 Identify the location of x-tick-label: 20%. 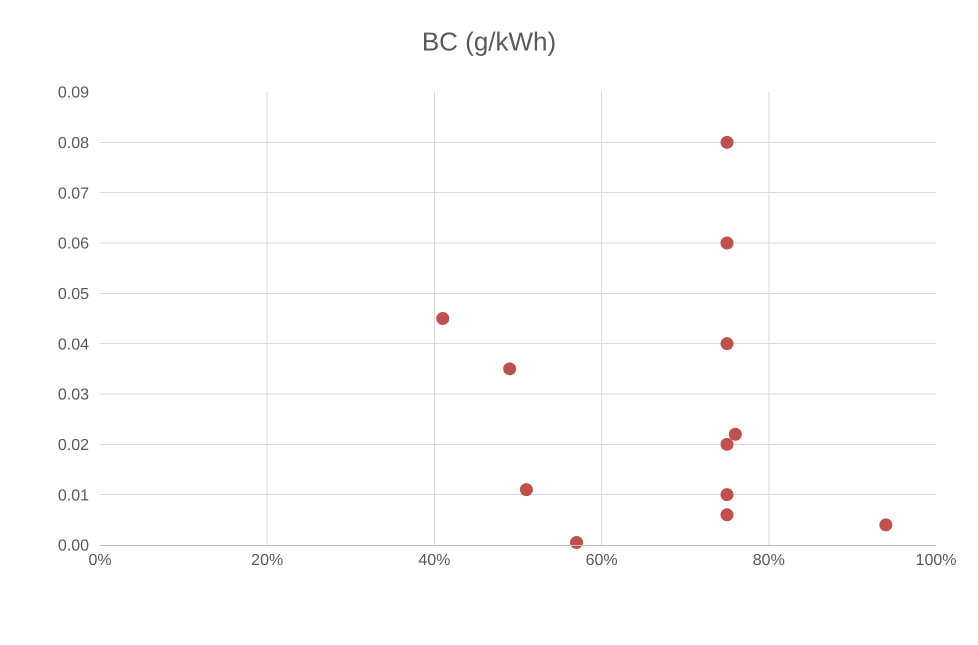
(267, 561).